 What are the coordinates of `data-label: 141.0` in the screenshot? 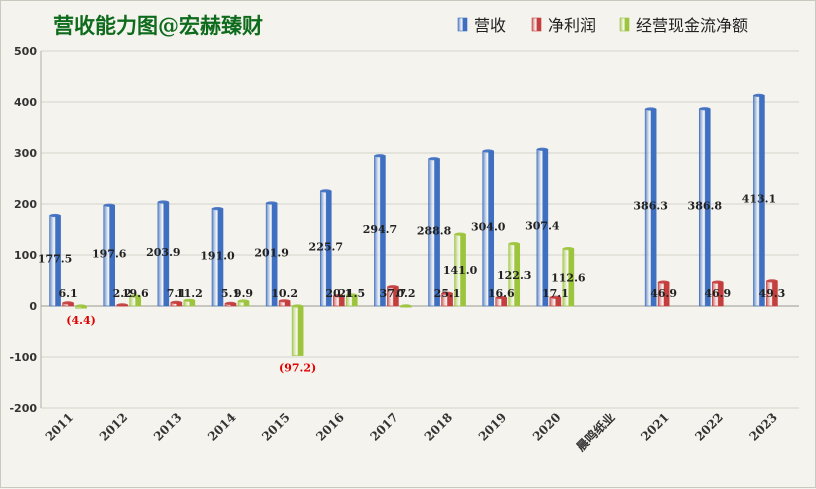 It's located at (460, 270).